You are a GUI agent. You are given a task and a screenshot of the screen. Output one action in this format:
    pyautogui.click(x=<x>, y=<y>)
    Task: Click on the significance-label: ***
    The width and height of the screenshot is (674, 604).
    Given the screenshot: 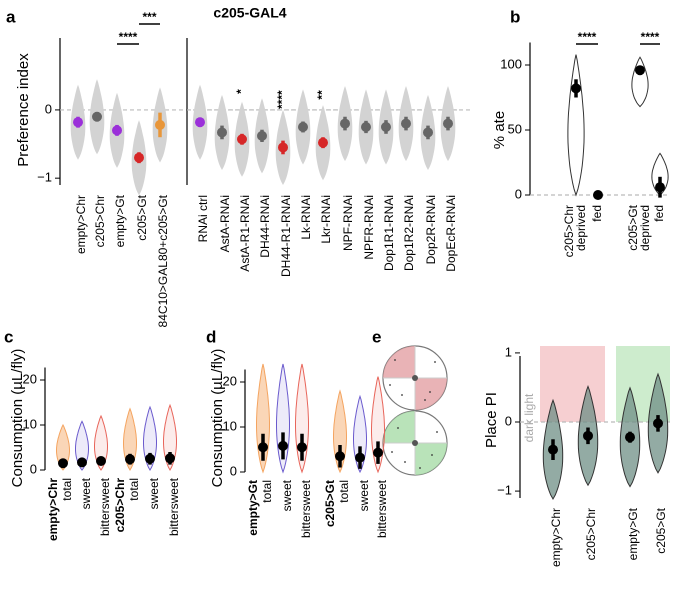 What is the action you would take?
    pyautogui.click(x=149, y=17)
    